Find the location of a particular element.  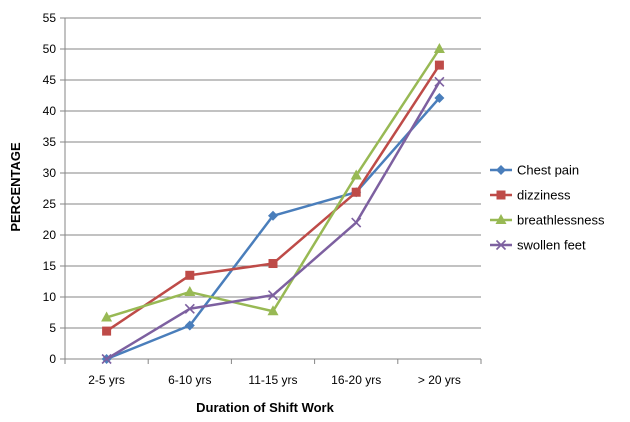

x-tick-label: 6-10 yrs is located at coordinates (189, 380).